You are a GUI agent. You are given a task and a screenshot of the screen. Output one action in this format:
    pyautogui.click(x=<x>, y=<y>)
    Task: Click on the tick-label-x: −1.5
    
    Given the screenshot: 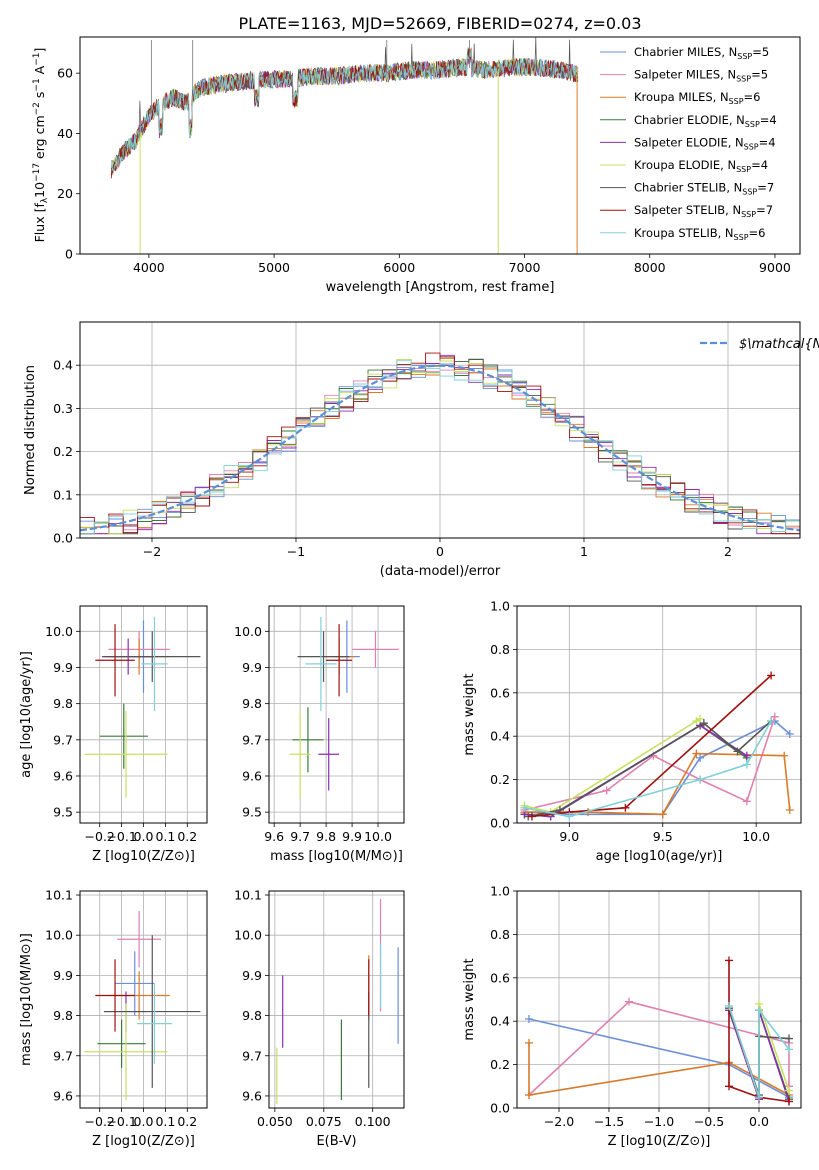 What is the action you would take?
    pyautogui.click(x=609, y=1121)
    